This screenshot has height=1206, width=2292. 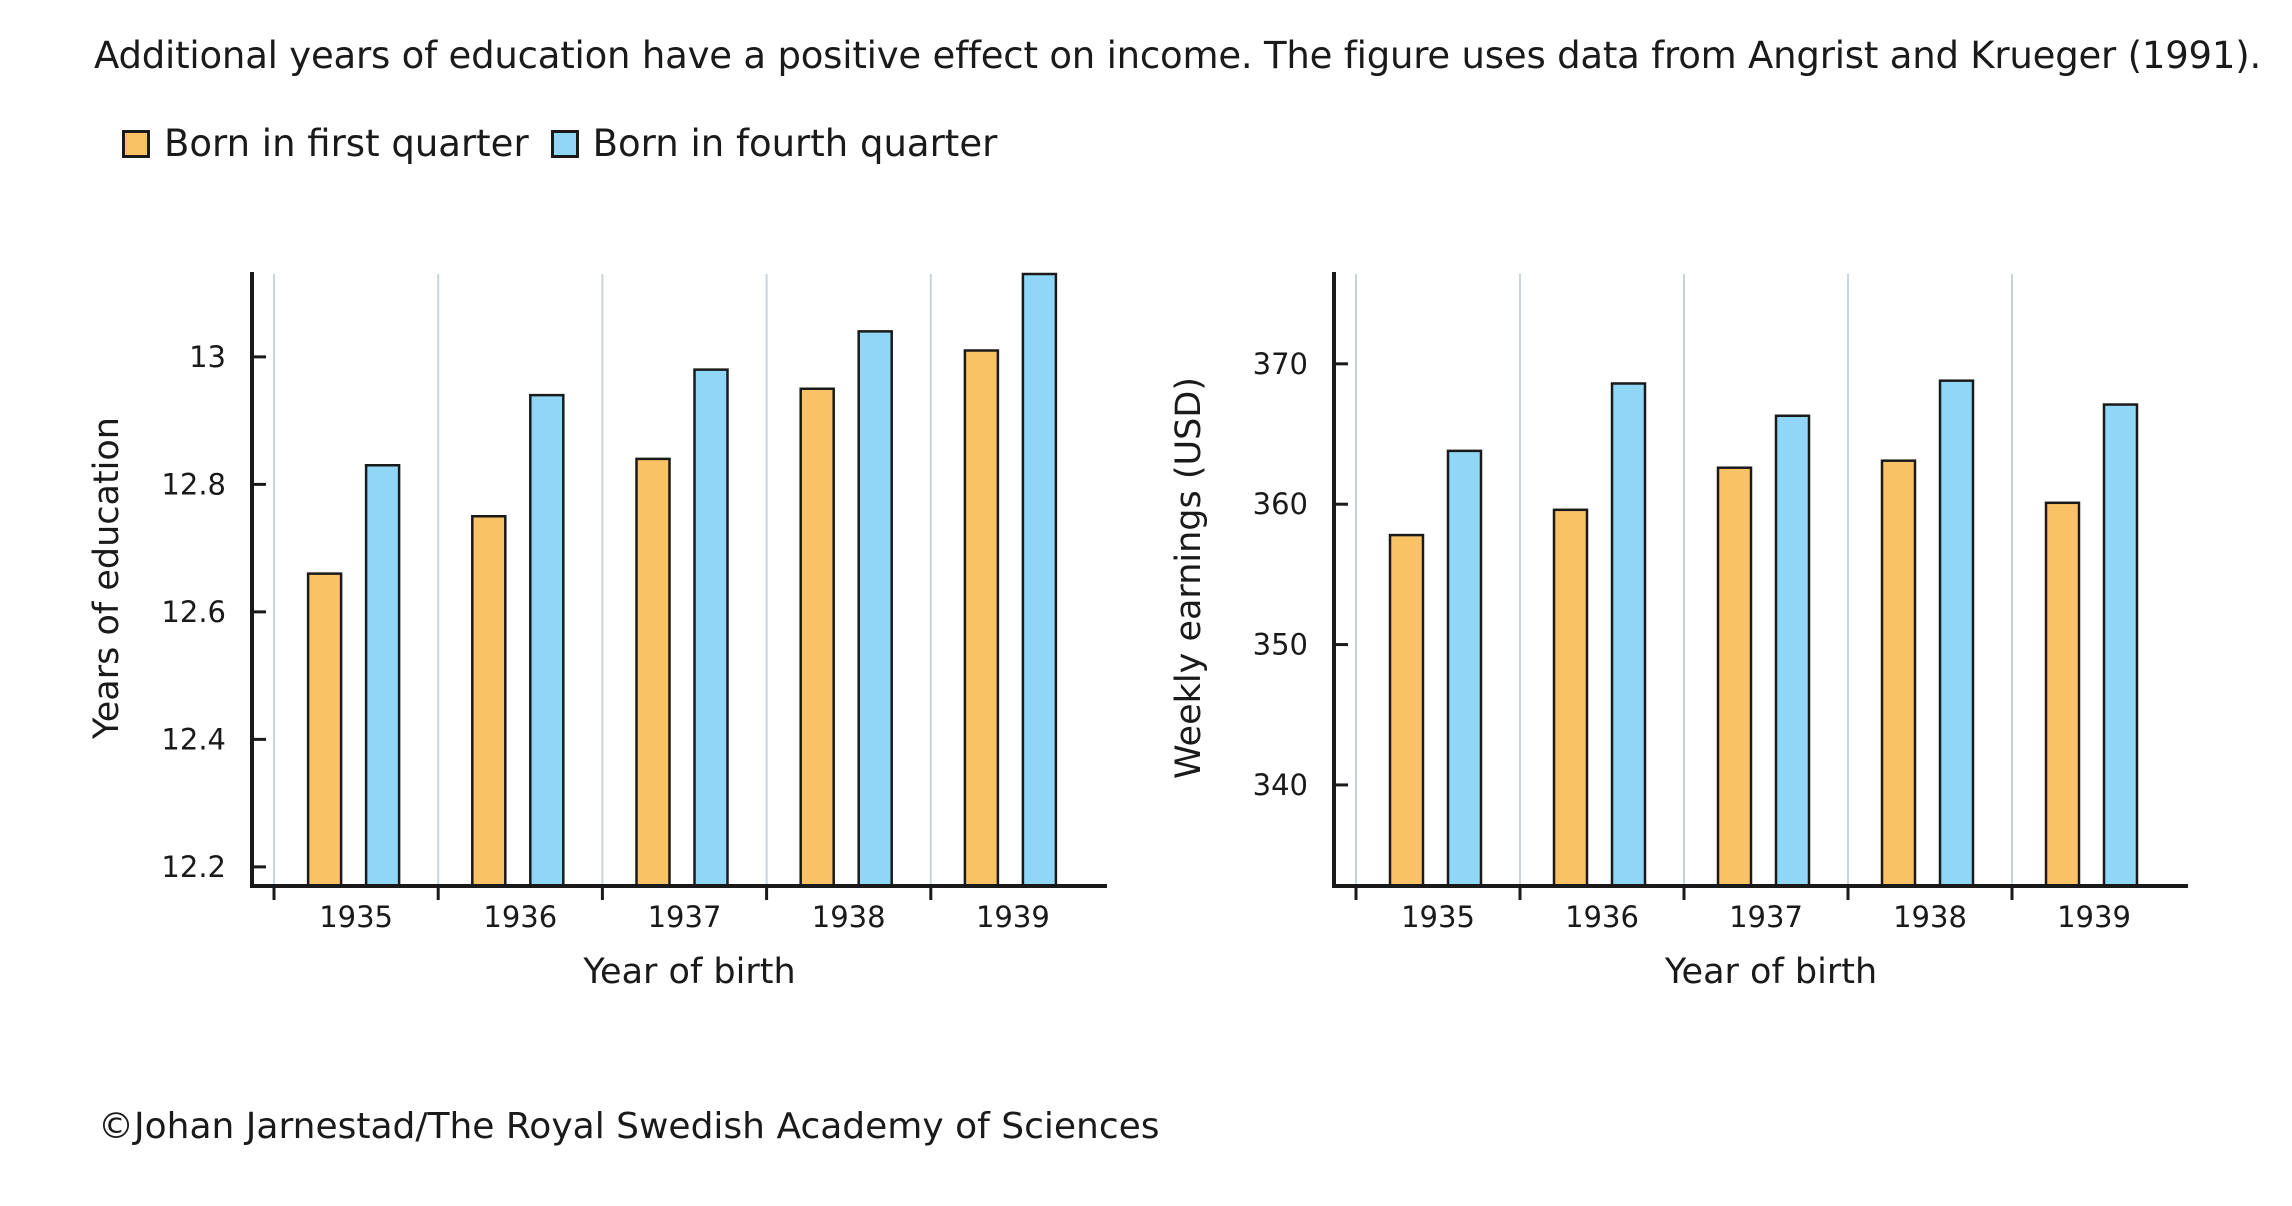 I want to click on y-tick-label: 12.6, so click(x=193, y=612).